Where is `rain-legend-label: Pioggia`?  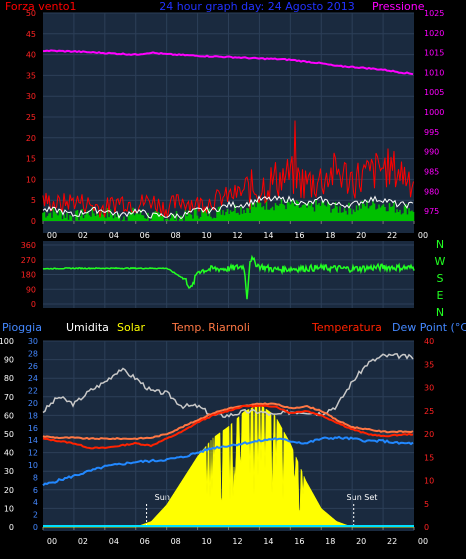
rain-legend-label: Pioggia is located at coordinates (22, 327).